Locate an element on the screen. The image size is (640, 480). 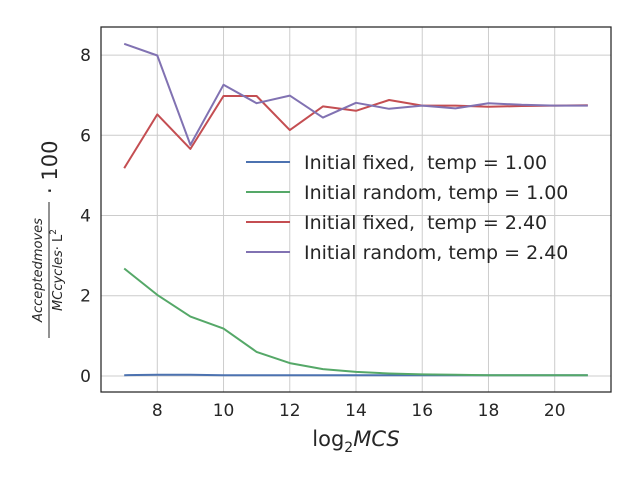
x-tick-labels: 8 10 12 14 16 18 20 is located at coordinates (359, 411).